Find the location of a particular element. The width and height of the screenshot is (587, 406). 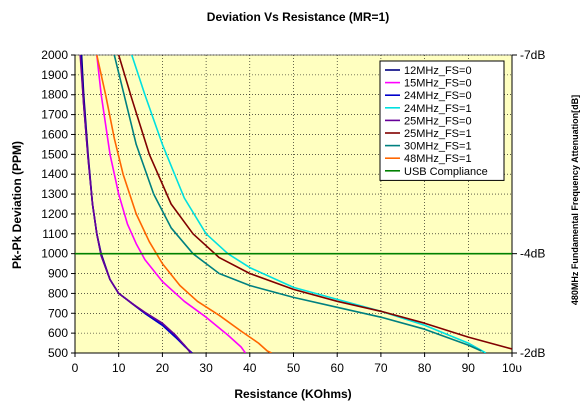

y-tick-label: 1300 is located at coordinates (54, 194).